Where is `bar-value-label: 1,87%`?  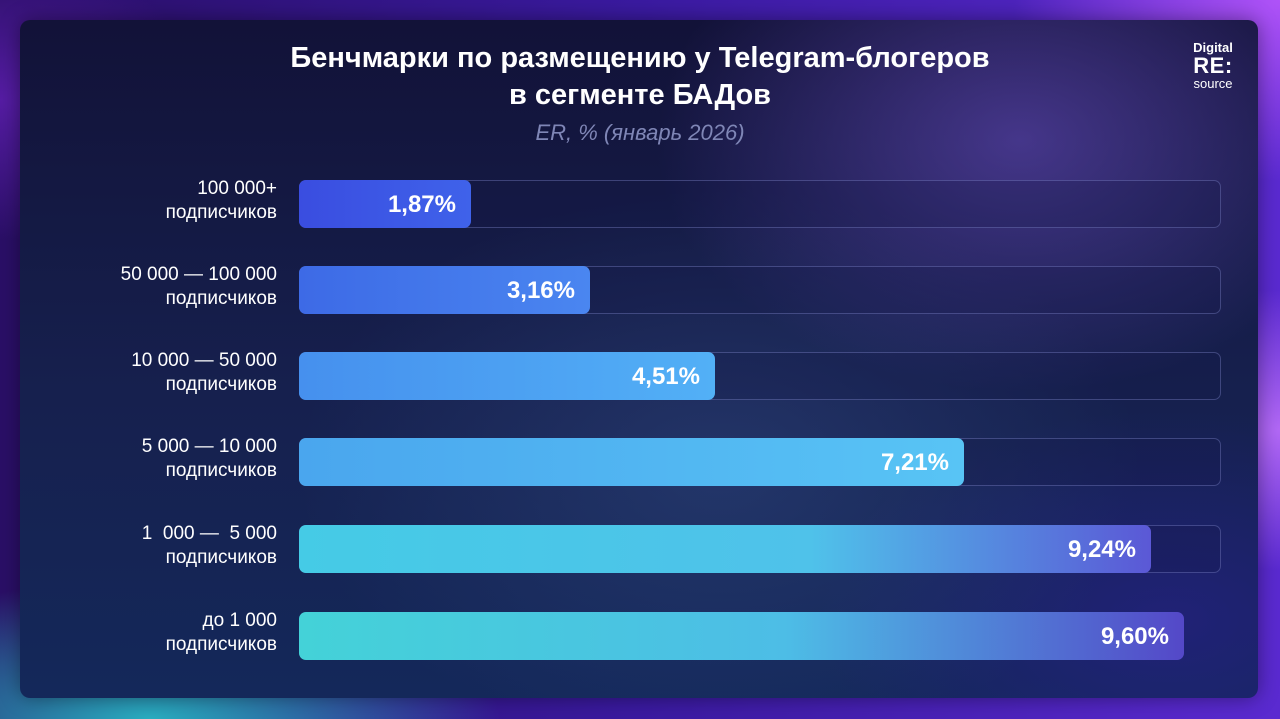 bar-value-label: 1,87% is located at coordinates (421, 204).